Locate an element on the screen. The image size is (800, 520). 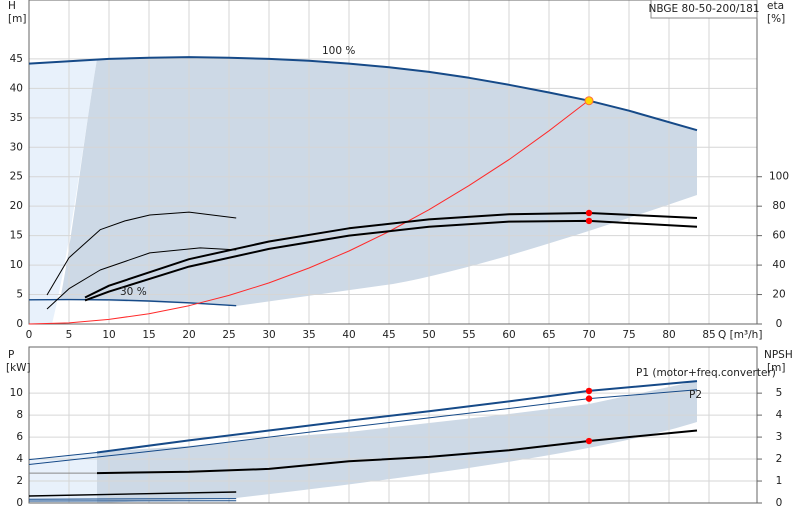
y-tick-label: 20 is located at coordinates (16, 206).